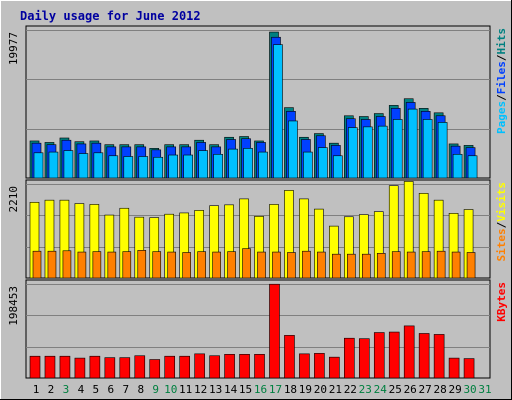 The width and height of the screenshot is (512, 400). What do you see at coordinates (454, 389) in the screenshot?
I see `xtick-label: 29` at bounding box center [454, 389].